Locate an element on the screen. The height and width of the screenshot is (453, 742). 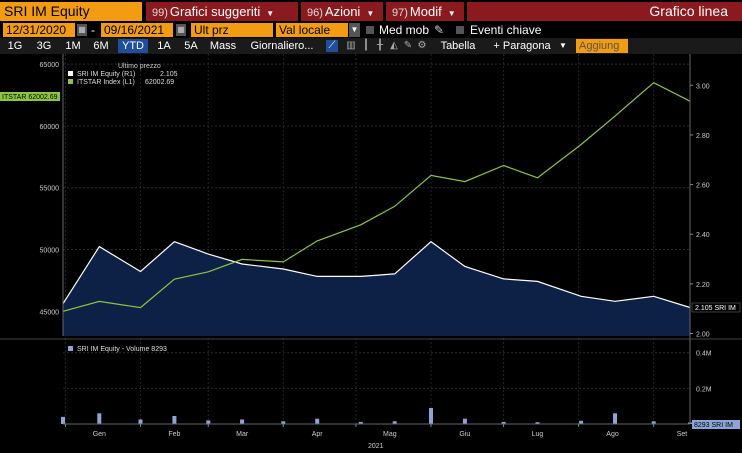
x-tick-label: Set is located at coordinates (682, 434).